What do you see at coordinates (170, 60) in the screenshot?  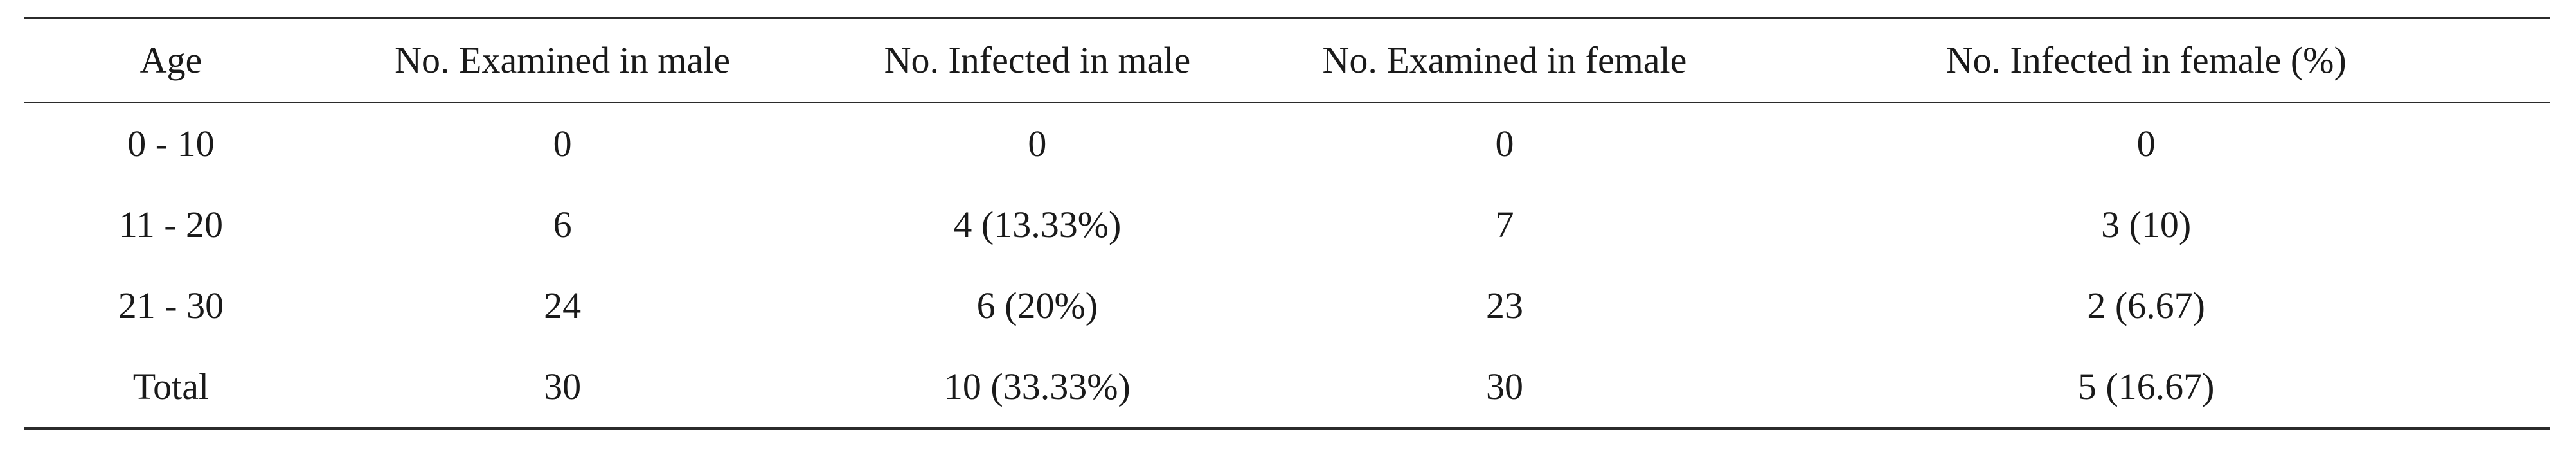 I see `header-age: Age` at bounding box center [170, 60].